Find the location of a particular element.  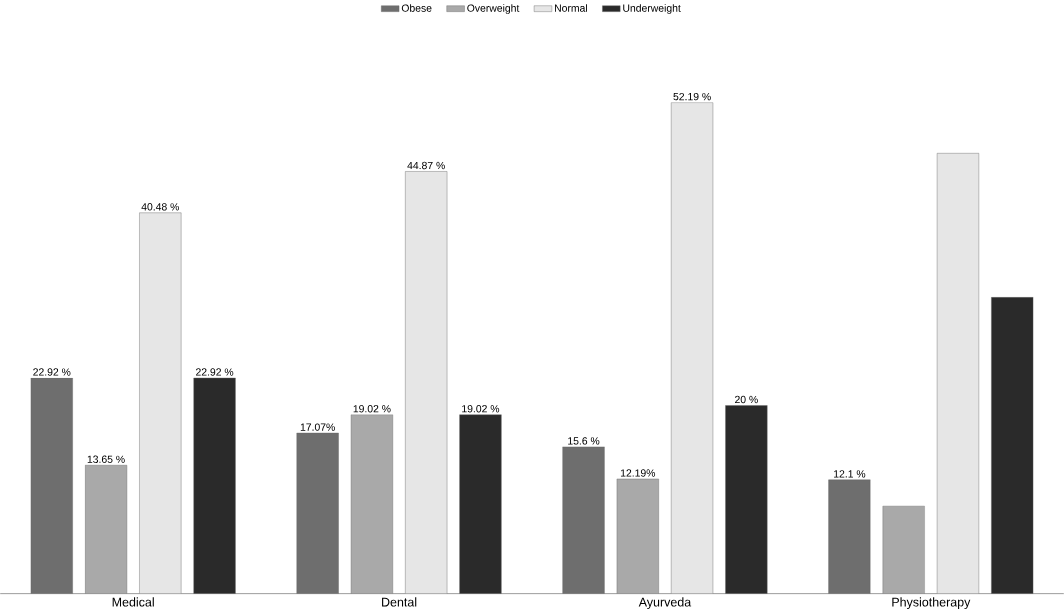

data-label: 15.6 % is located at coordinates (584, 441).